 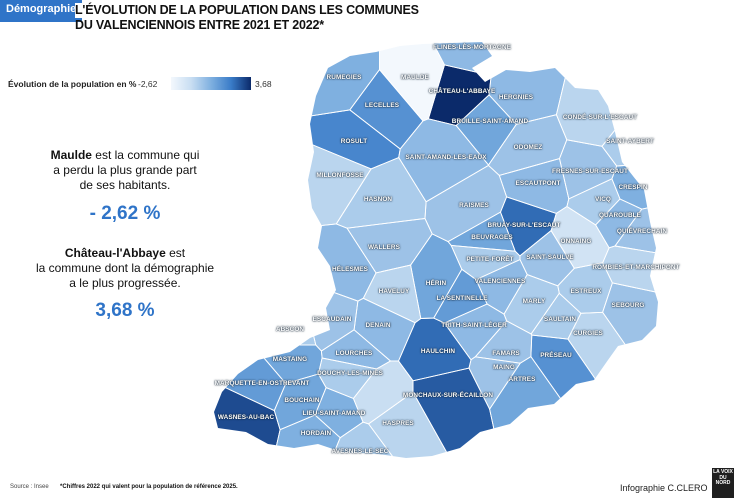 I want to click on commune-label: TRITH-SAINT-LÉGER, so click(x=474, y=325).